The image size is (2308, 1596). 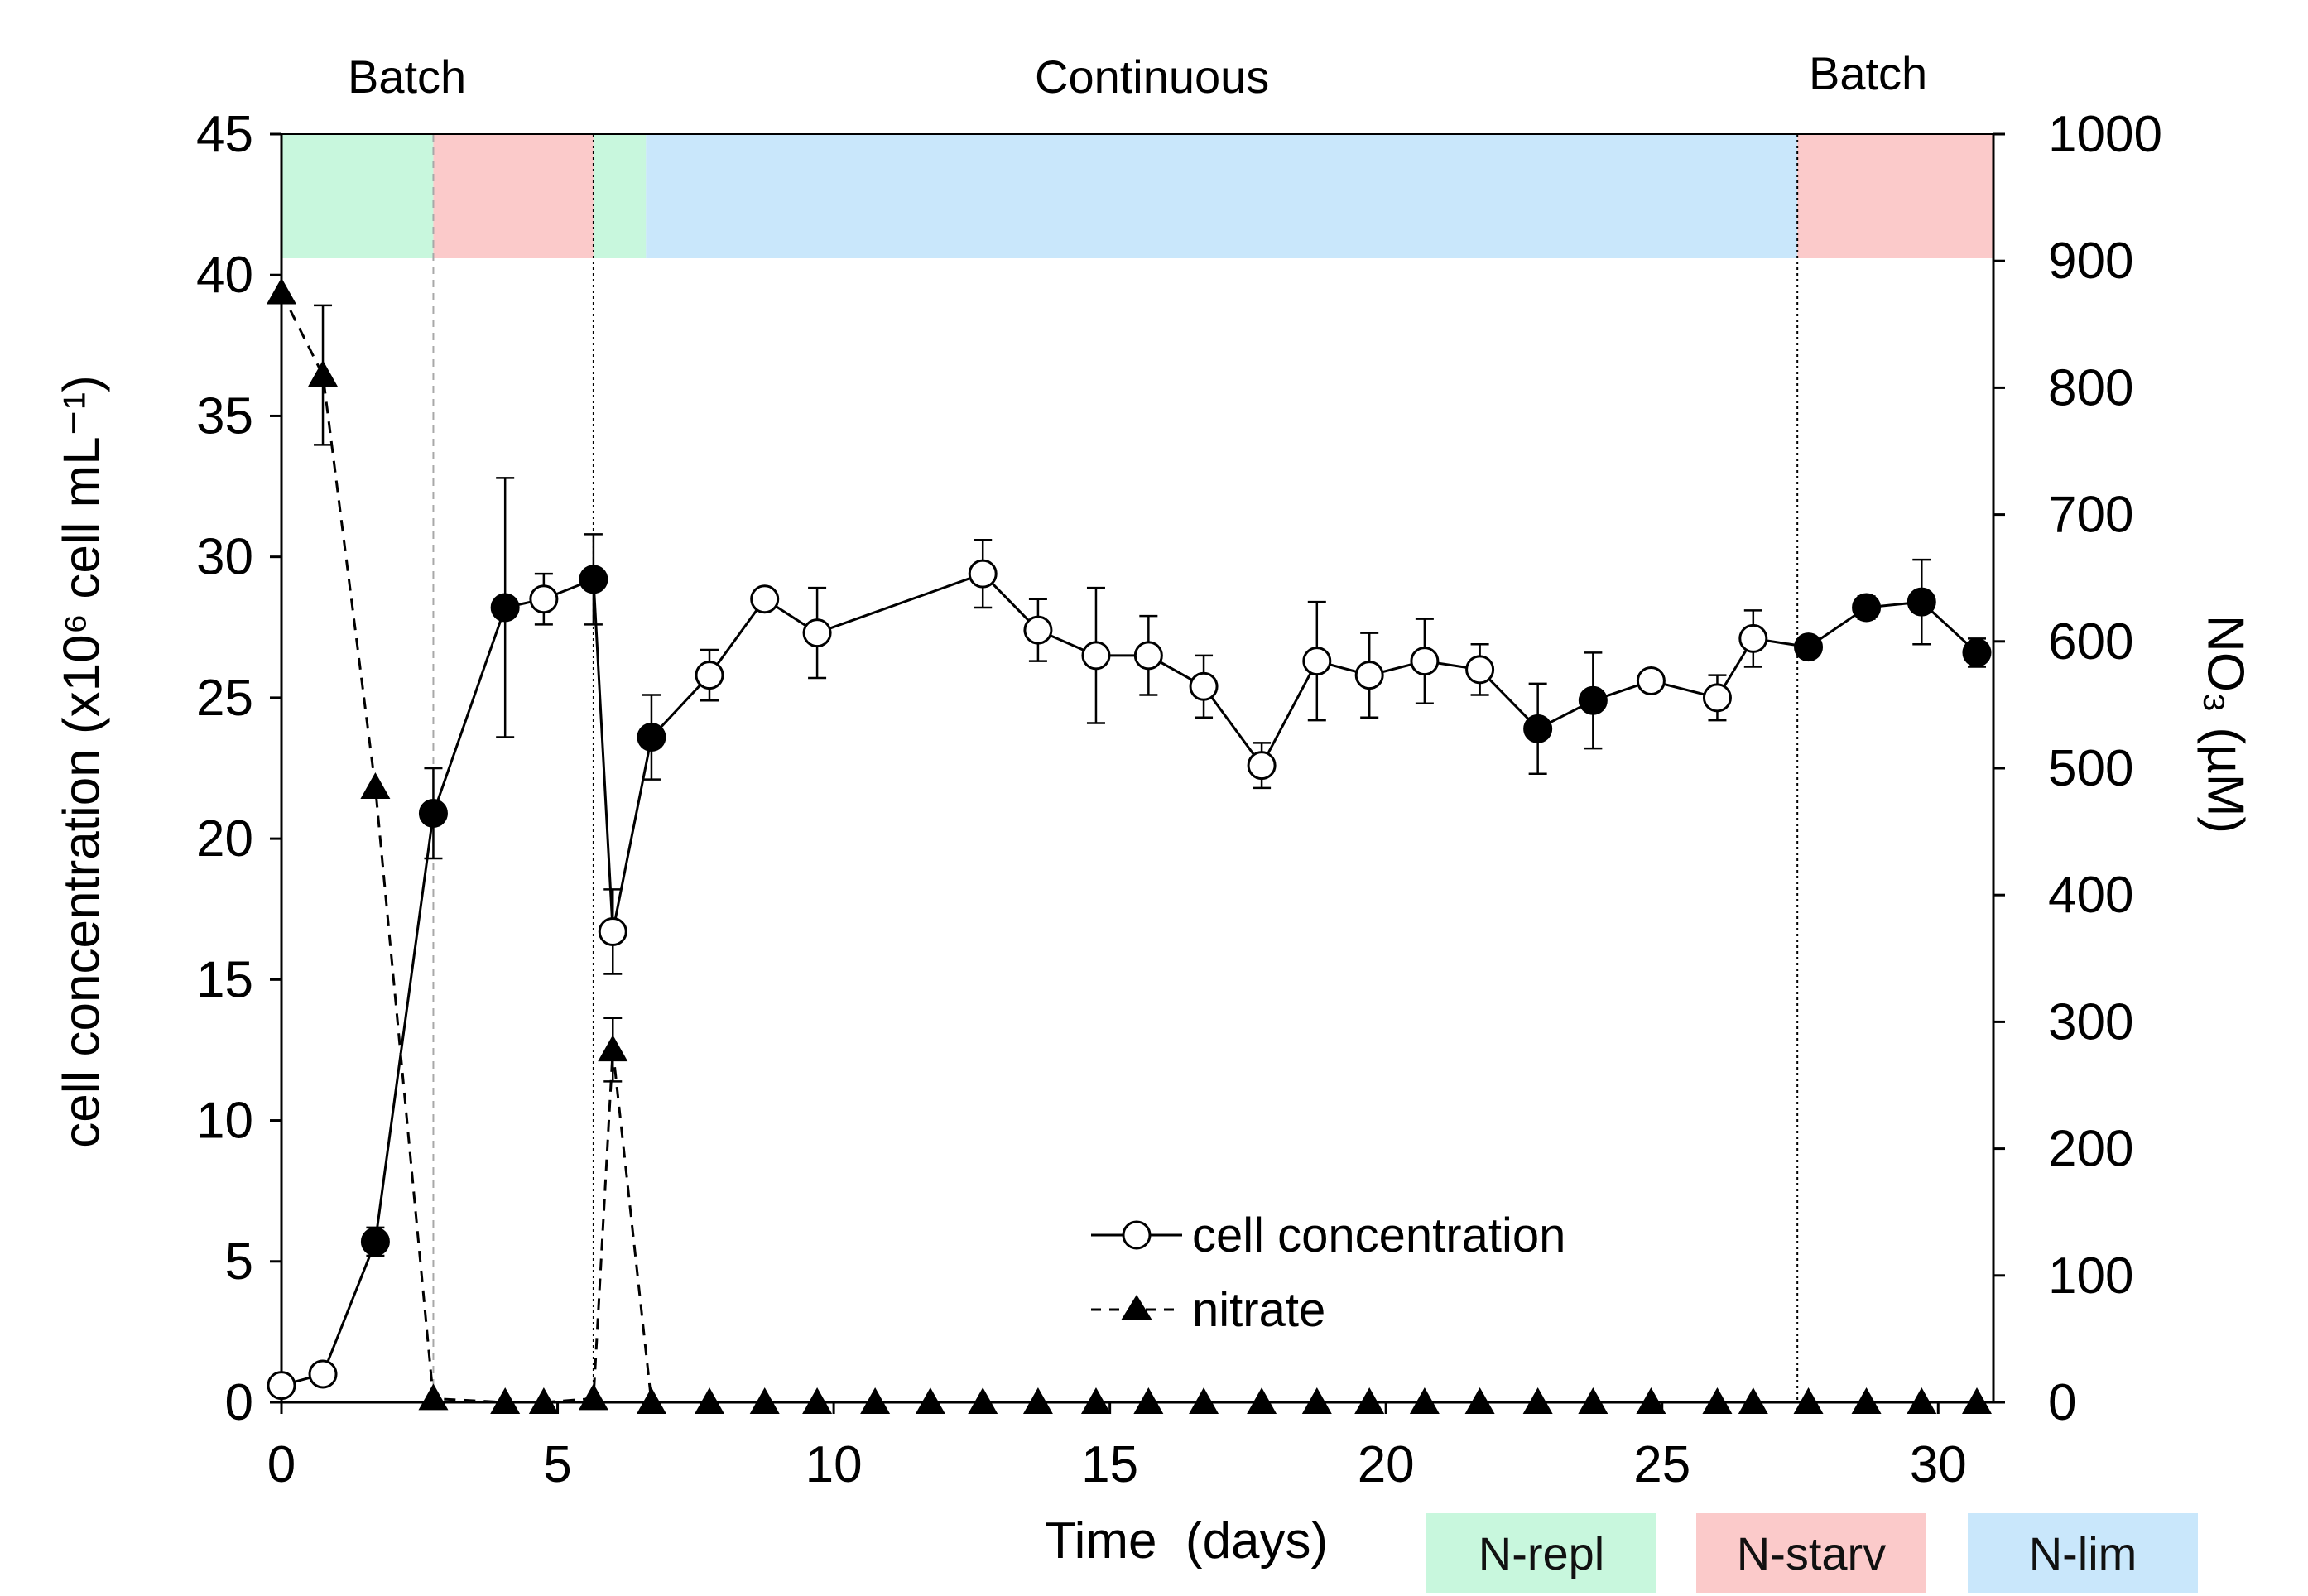 What do you see at coordinates (2090, 261) in the screenshot?
I see `y-right-tick-label-9: 900` at bounding box center [2090, 261].